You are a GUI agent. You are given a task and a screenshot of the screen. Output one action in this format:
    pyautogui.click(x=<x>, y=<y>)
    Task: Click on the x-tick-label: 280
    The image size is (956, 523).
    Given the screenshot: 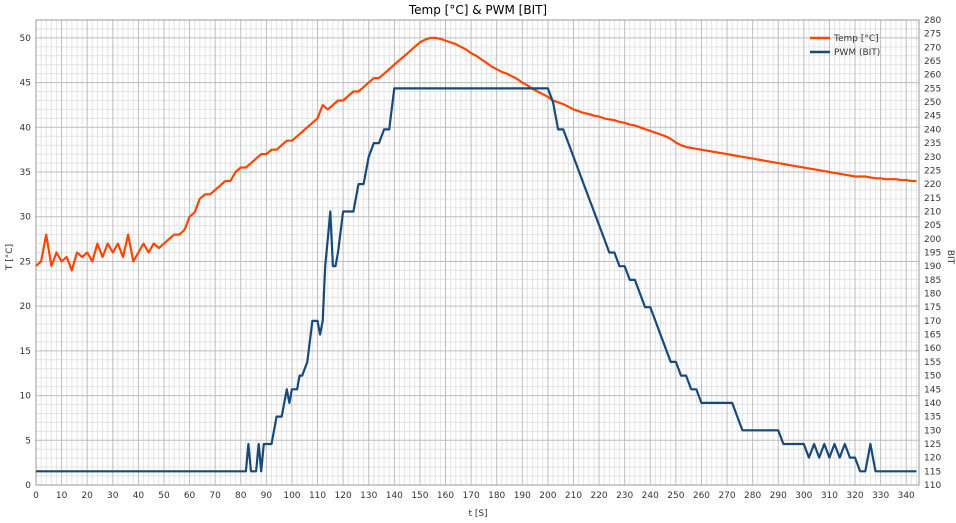 What is the action you would take?
    pyautogui.click(x=752, y=496)
    